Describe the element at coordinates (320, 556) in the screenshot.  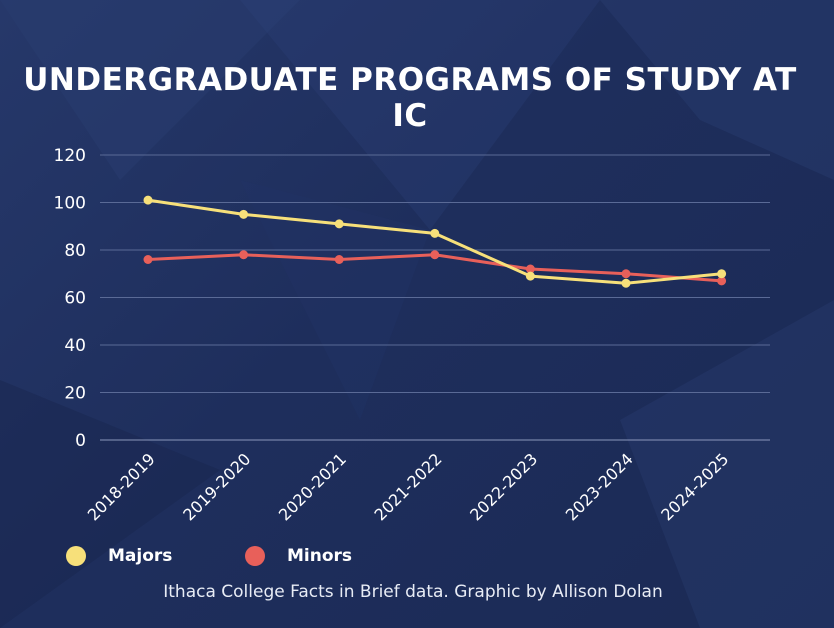
I see `legend-label-minors: Minors` at that location.